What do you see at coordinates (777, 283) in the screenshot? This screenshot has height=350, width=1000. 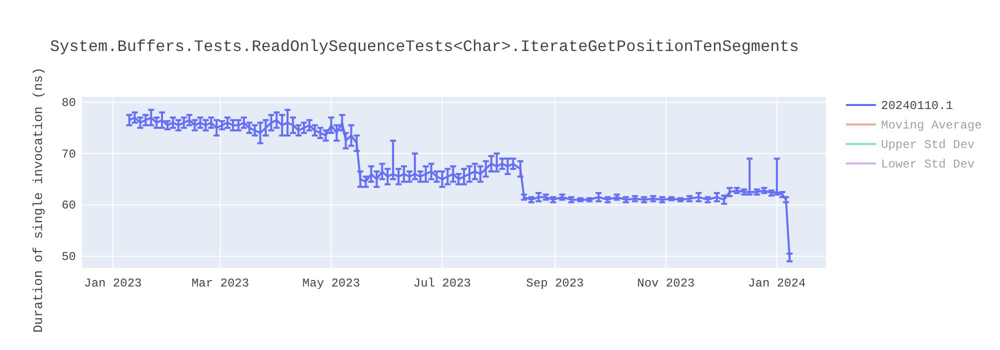 I see `x-tick-label: Jan 2024` at bounding box center [777, 283].